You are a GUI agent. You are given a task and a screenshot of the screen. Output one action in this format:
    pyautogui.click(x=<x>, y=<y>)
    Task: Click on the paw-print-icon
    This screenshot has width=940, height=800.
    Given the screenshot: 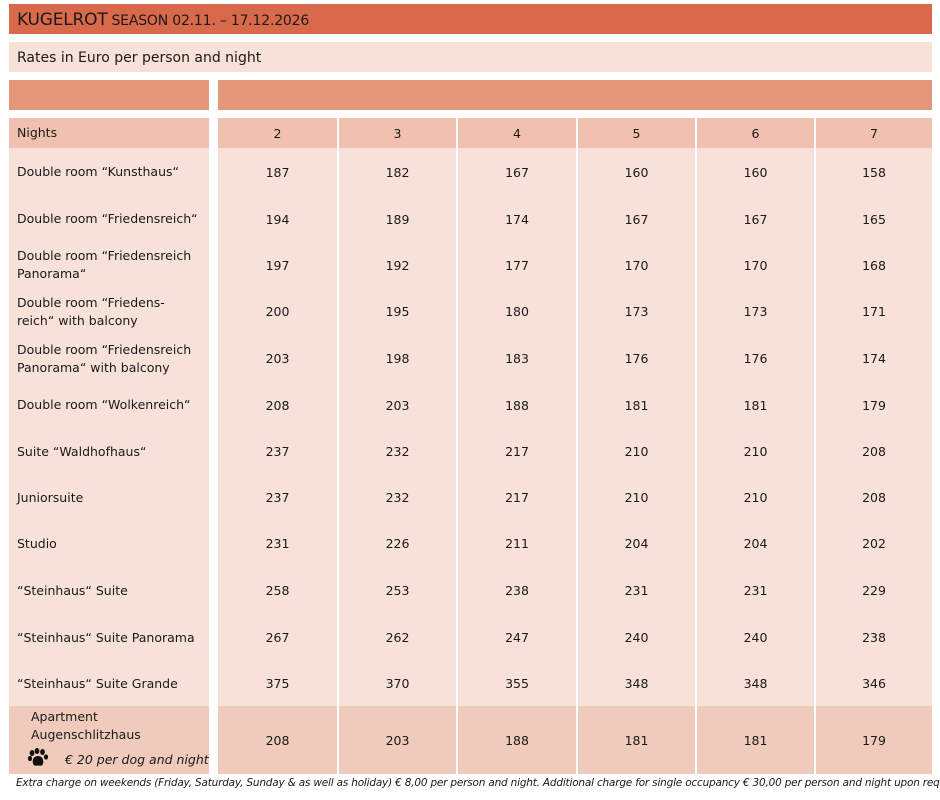 What is the action you would take?
    pyautogui.click(x=38, y=760)
    